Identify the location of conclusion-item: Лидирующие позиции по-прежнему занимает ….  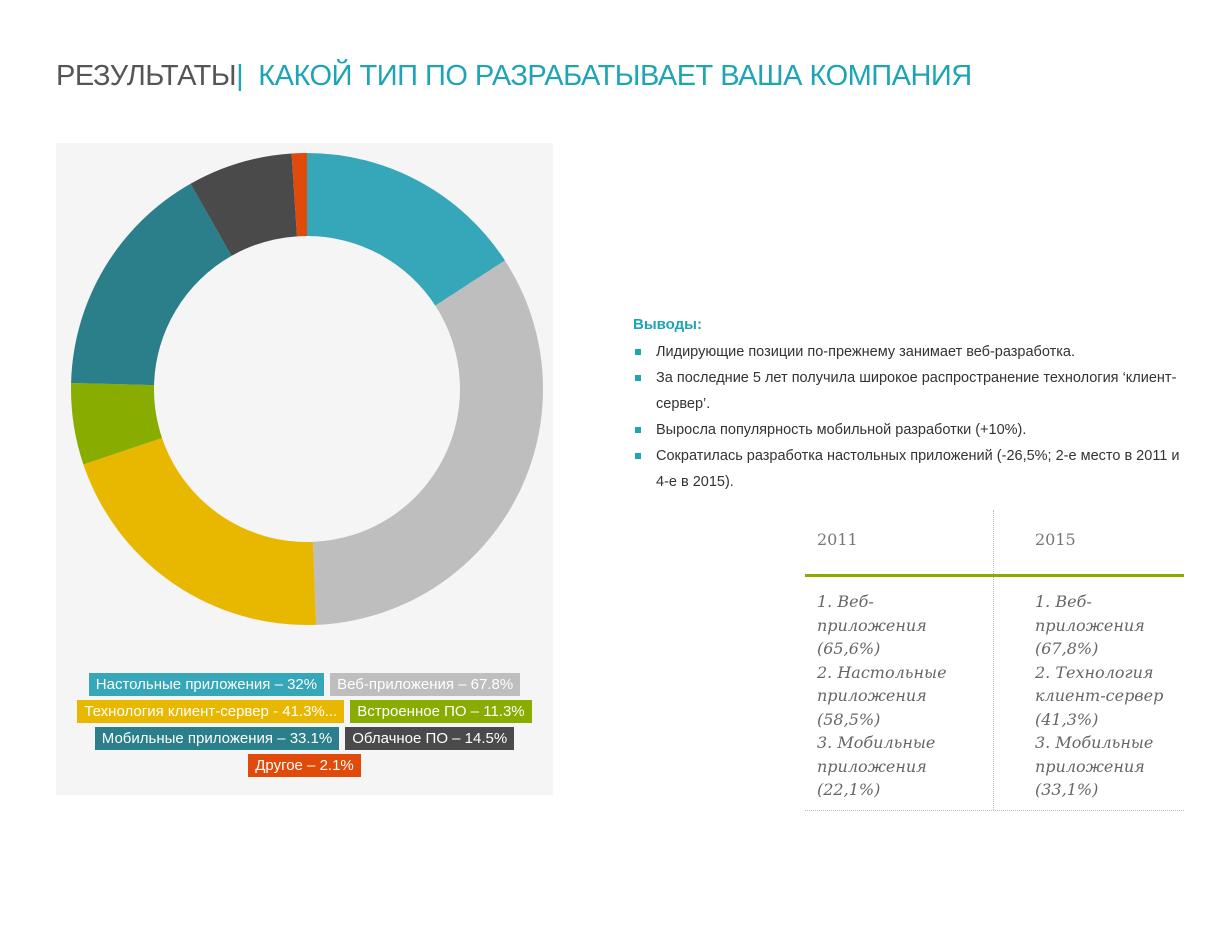
(911, 352).